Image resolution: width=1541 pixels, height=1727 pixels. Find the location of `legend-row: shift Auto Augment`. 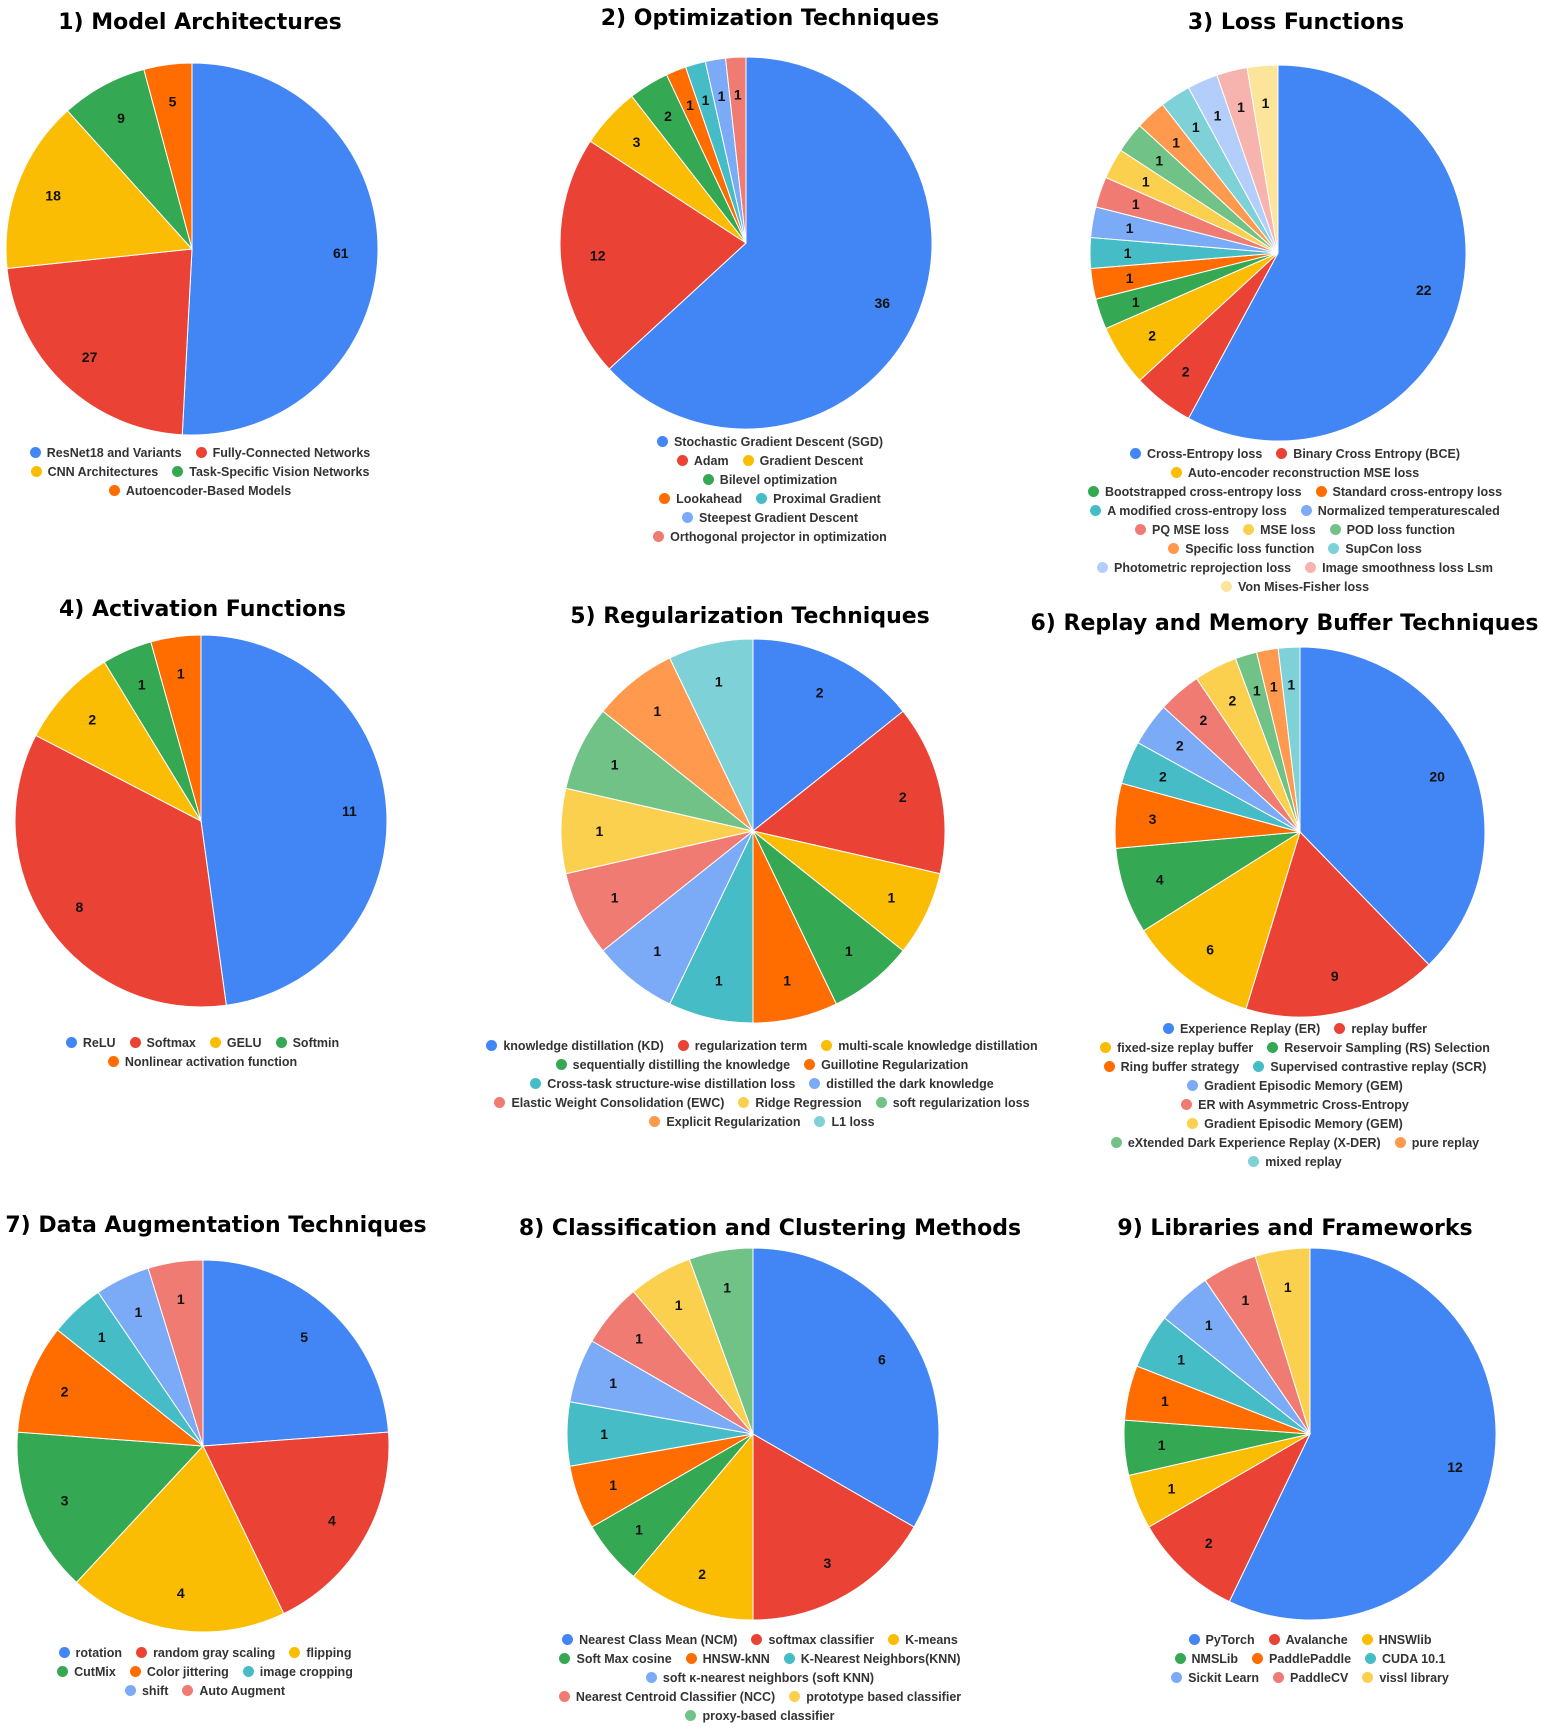

legend-row: shift Auto Augment is located at coordinates (205, 1691).